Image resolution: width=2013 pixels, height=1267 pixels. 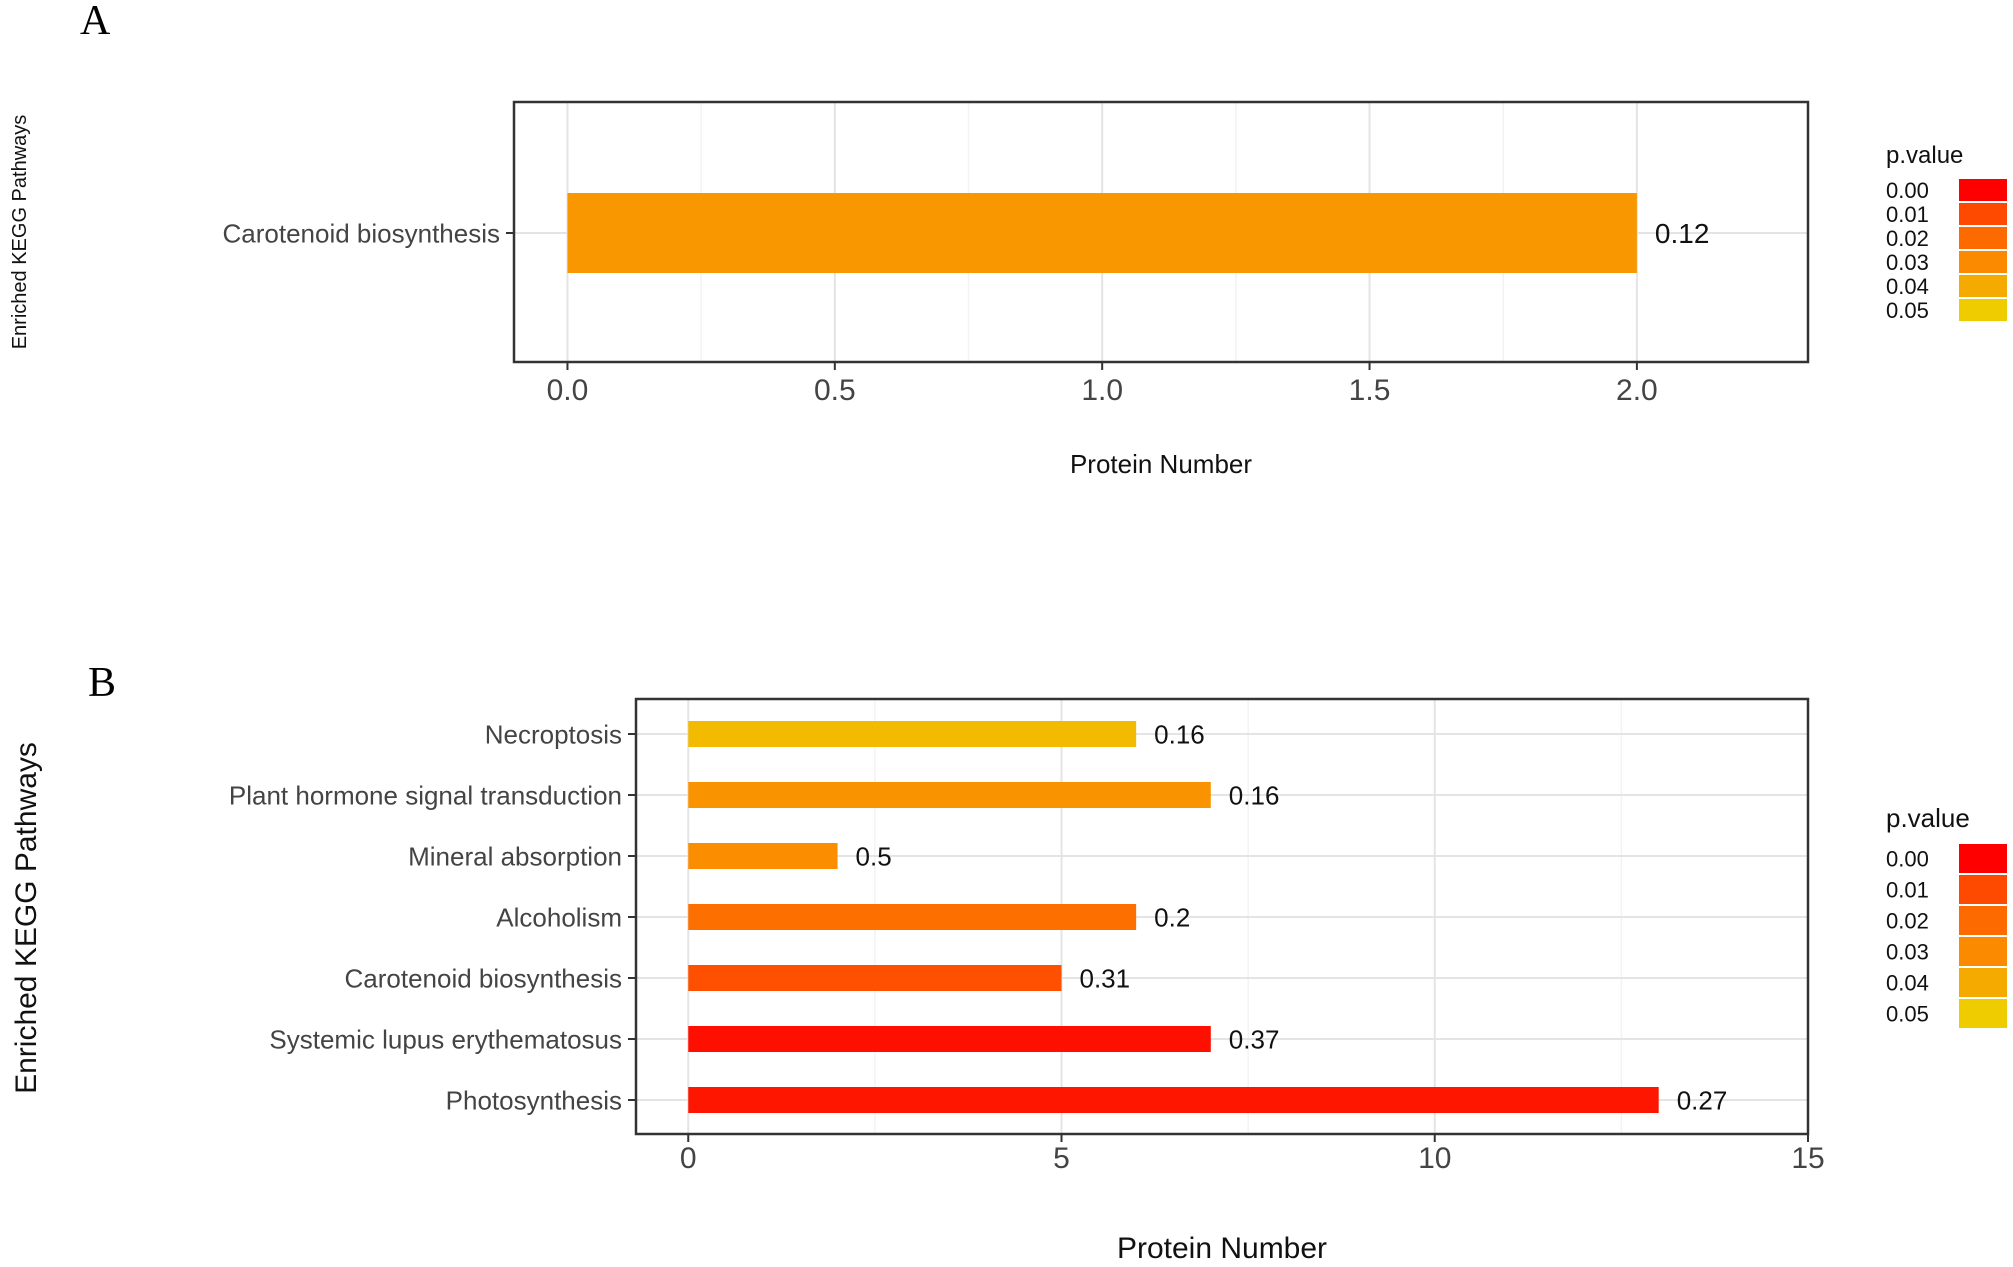 I want to click on category-label: Plant hormone signal transduction, so click(x=425, y=795).